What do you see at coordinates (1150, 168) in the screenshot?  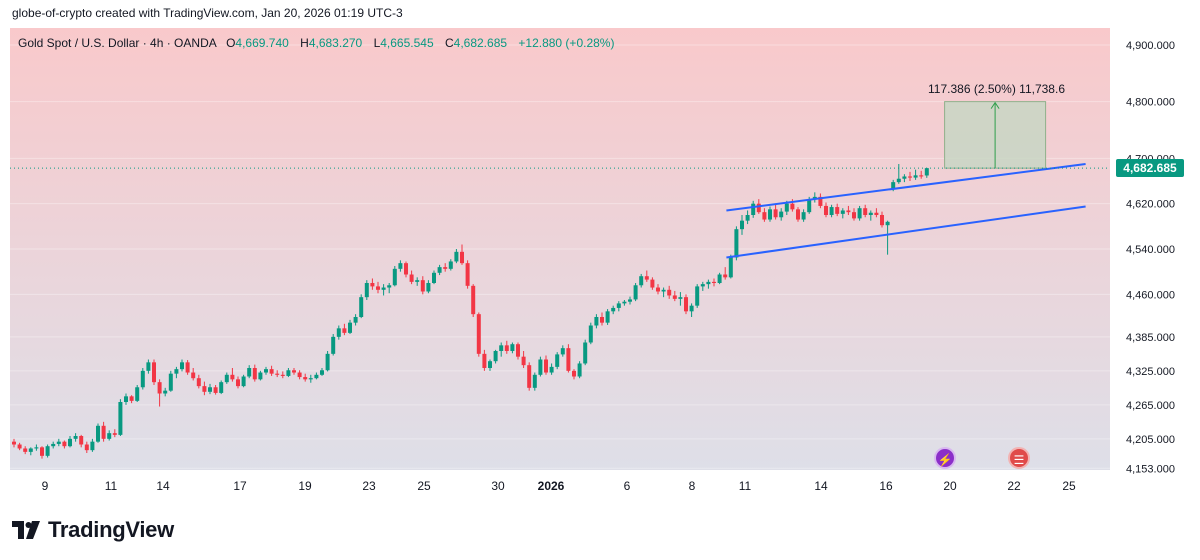 I see `last-price-badge: 4,682.685` at bounding box center [1150, 168].